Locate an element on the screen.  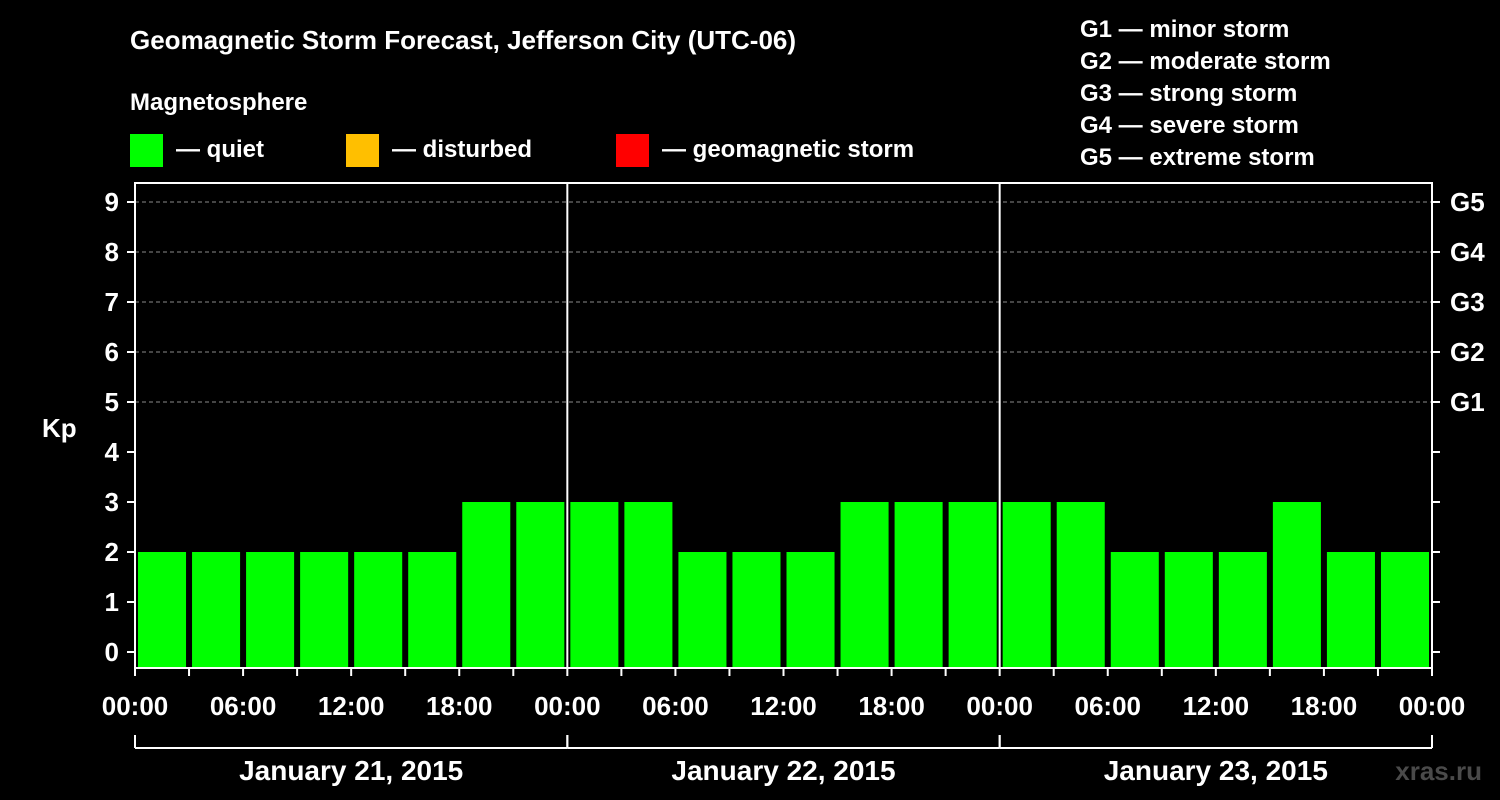
storm-scale-item-4: G4 — severe storm is located at coordinates (1189, 125).